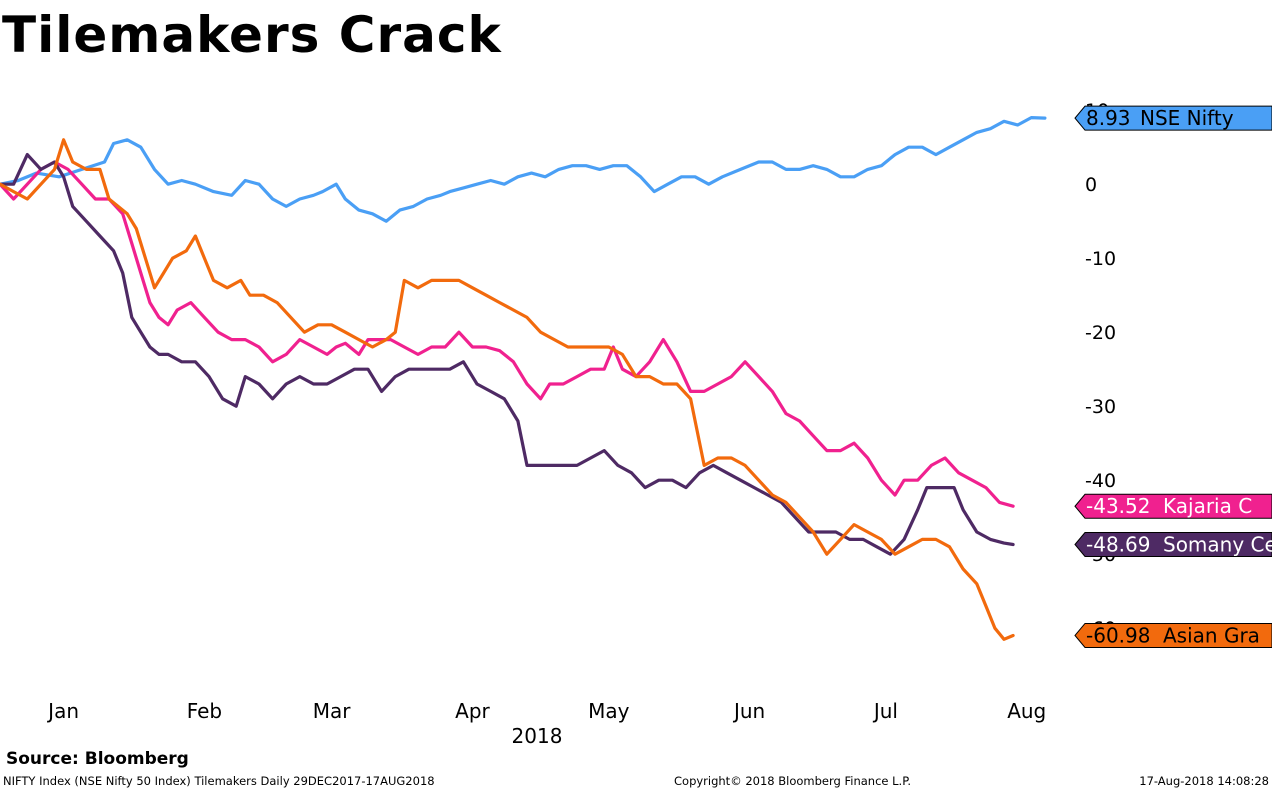 The width and height of the screenshot is (1272, 790). Describe the element at coordinates (1091, 185) in the screenshot. I see `y-tick-label: 0` at that location.